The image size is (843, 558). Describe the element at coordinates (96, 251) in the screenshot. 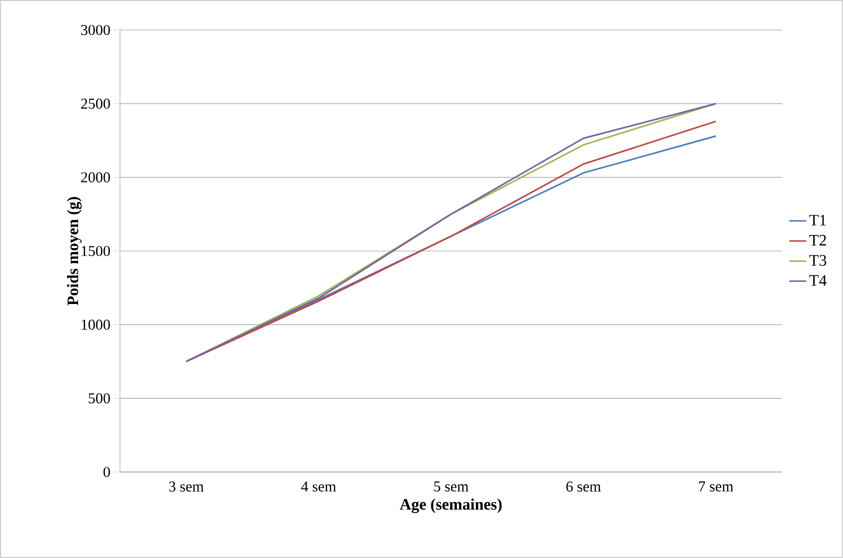

I see `y-tick-label: 1500` at that location.